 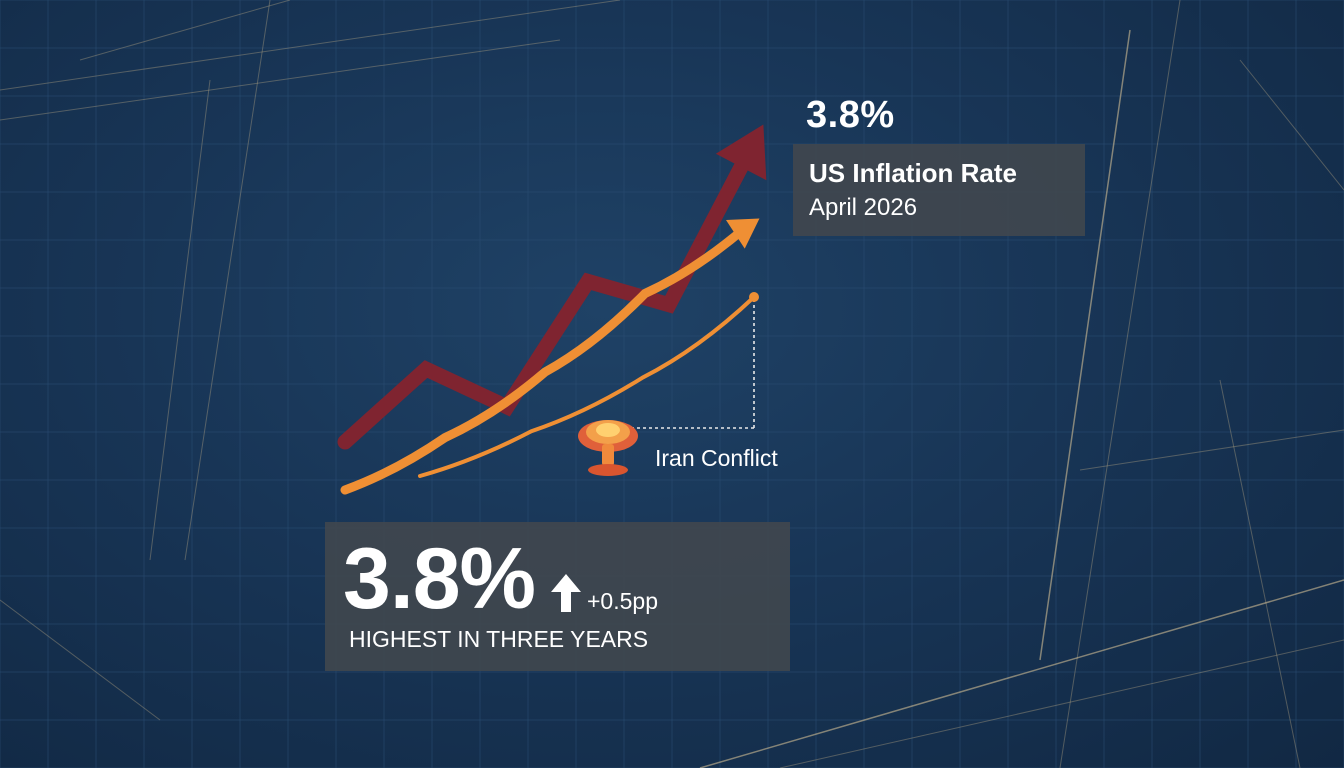 I want to click on series-dark-red-line, so click(x=547, y=296).